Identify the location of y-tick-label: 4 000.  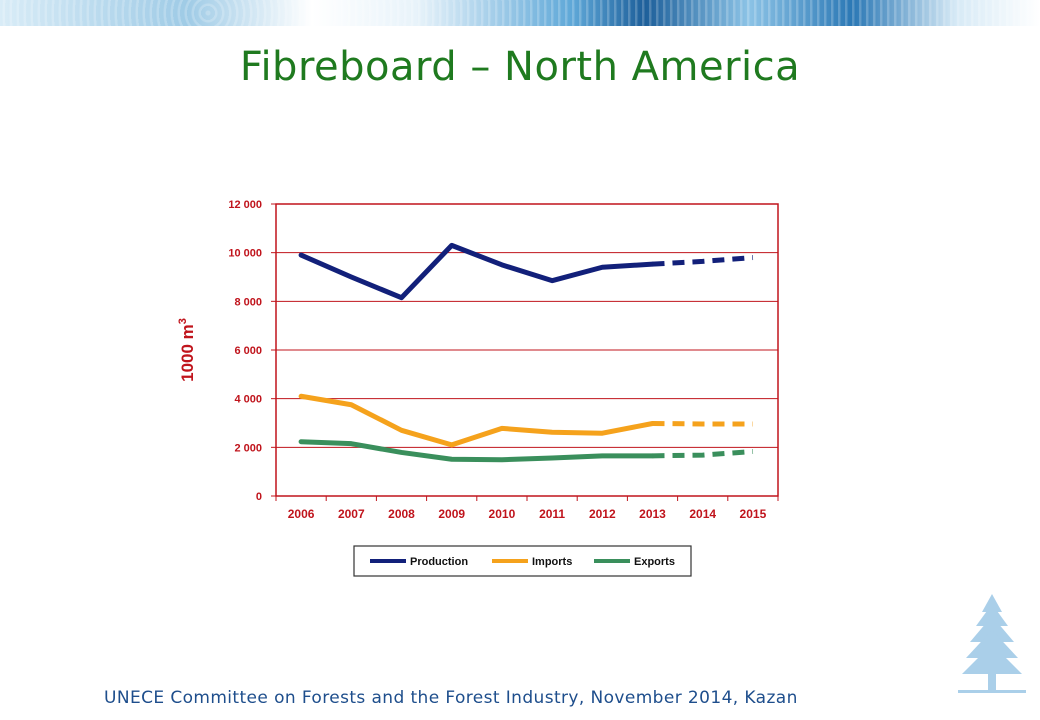
(248, 400).